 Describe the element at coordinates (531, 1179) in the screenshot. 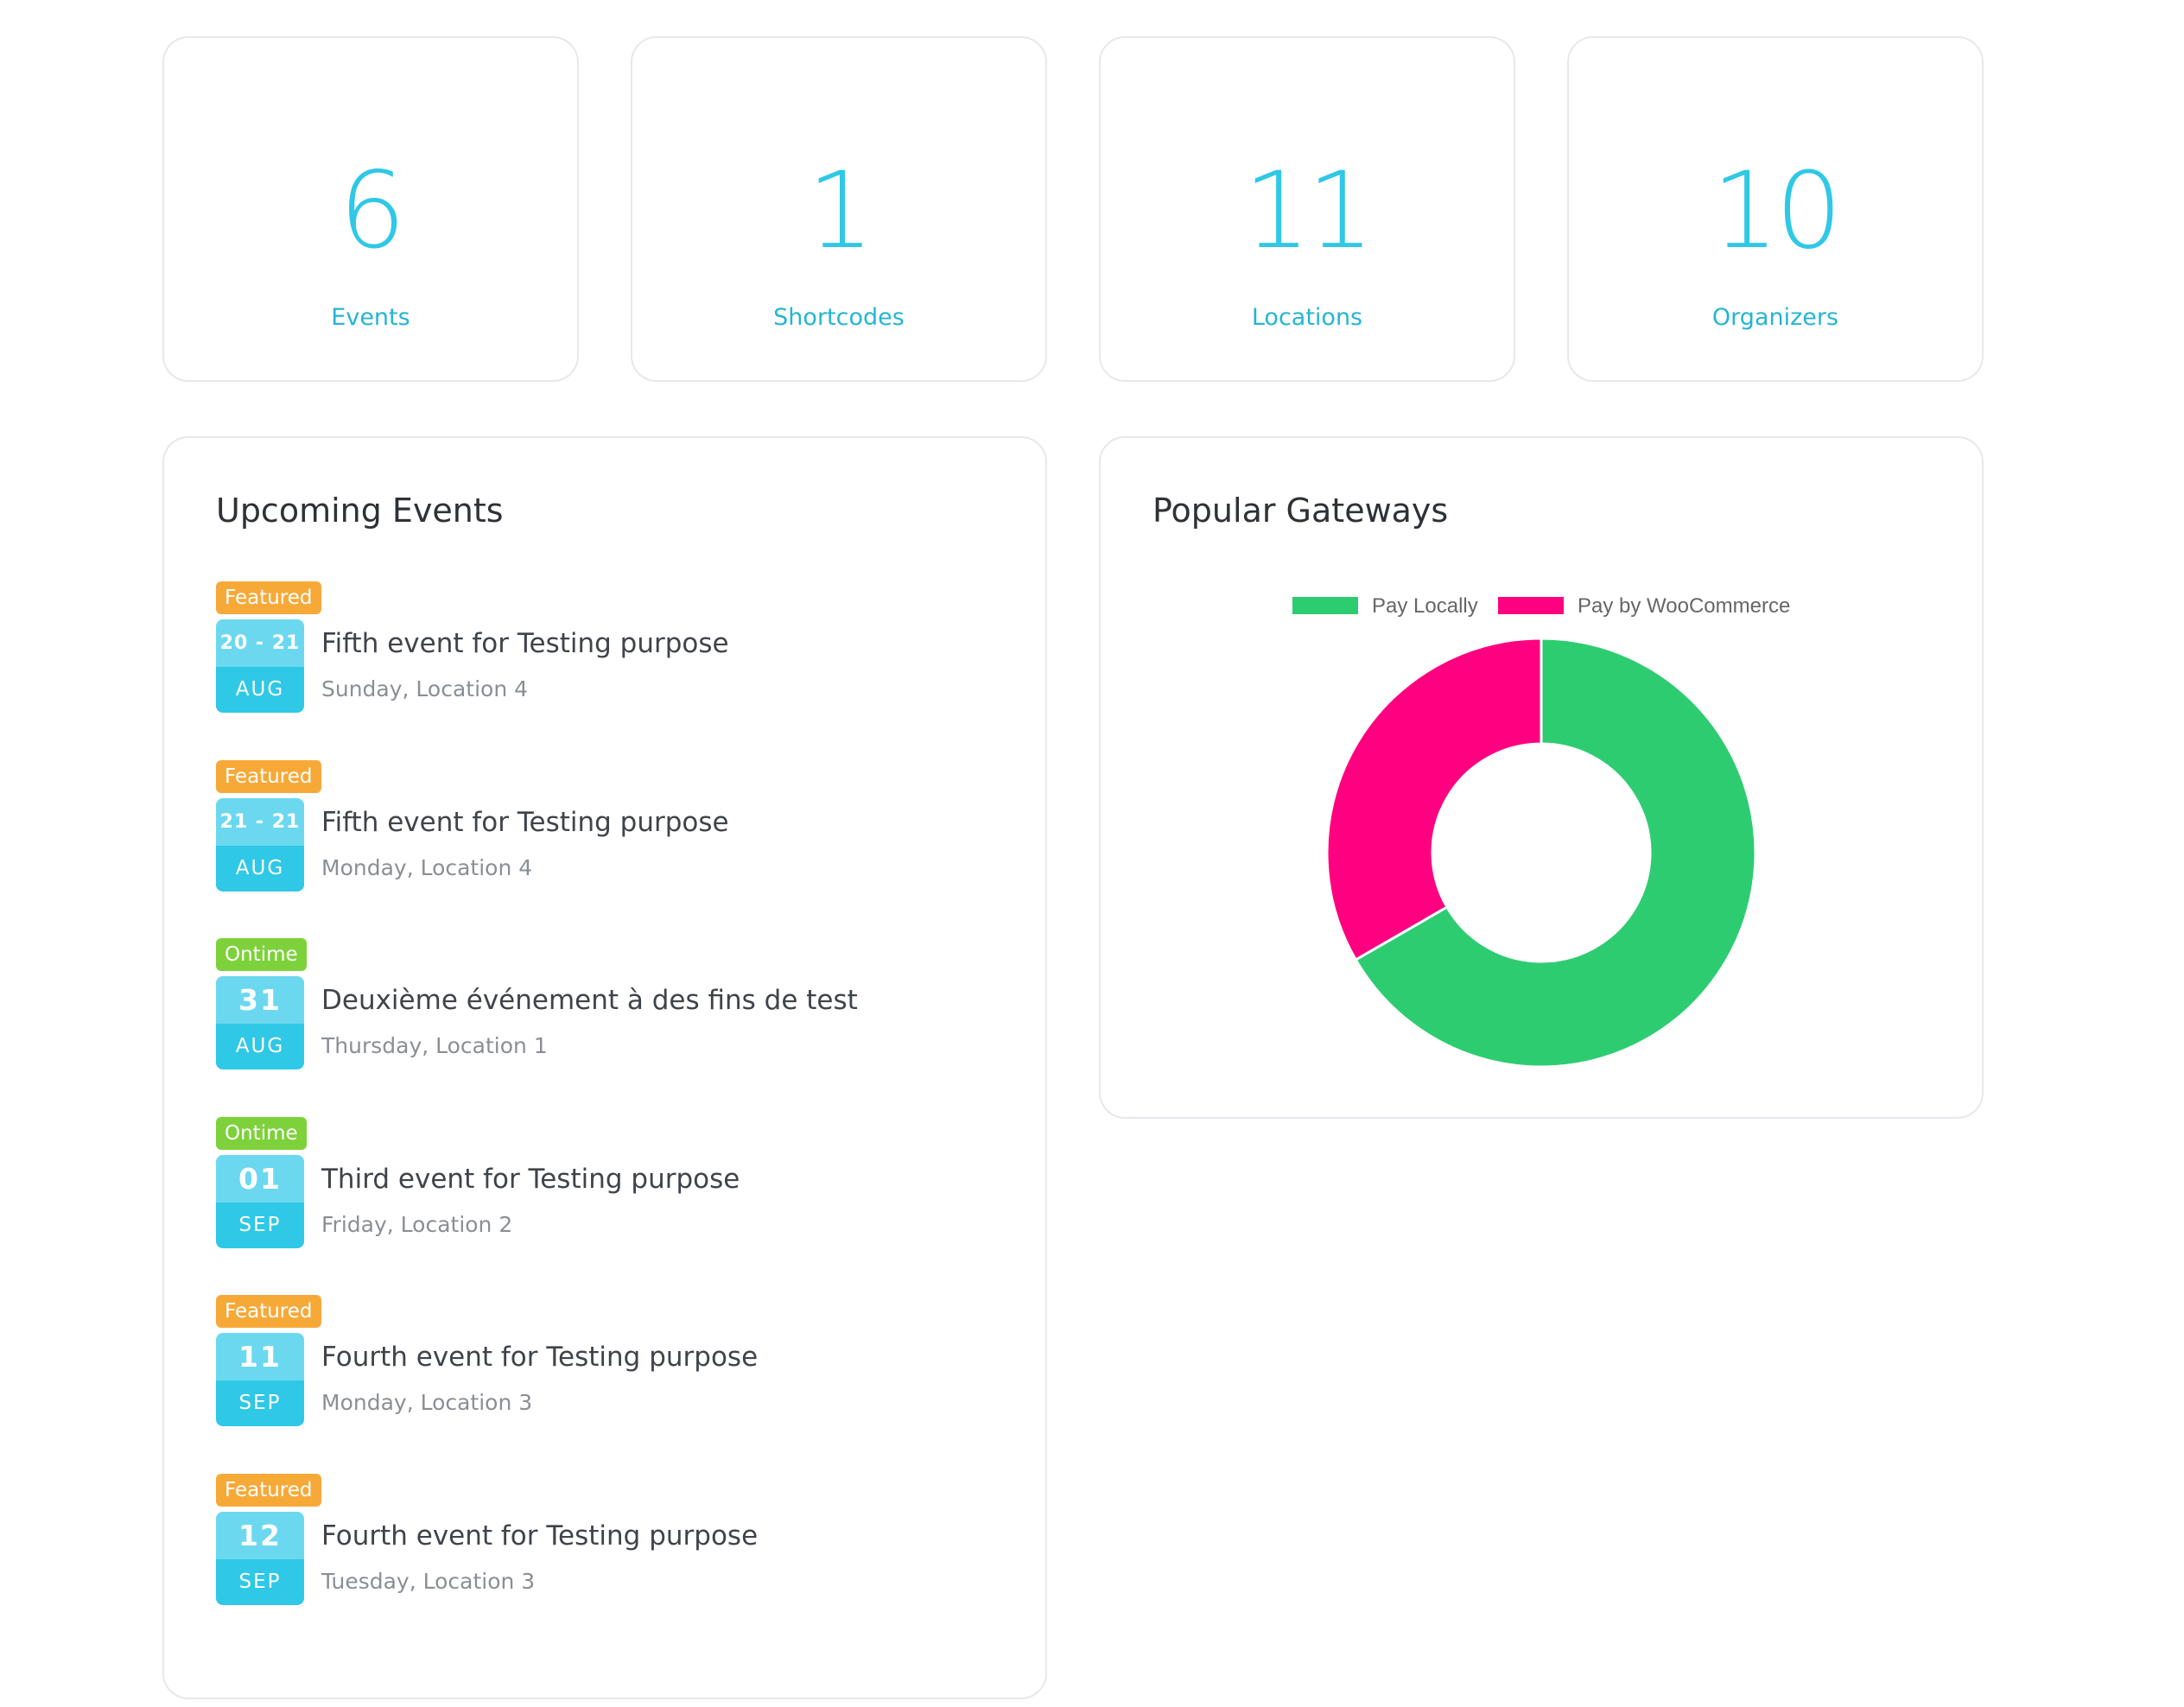

I see `event-title: Third event for Testing purpose` at that location.